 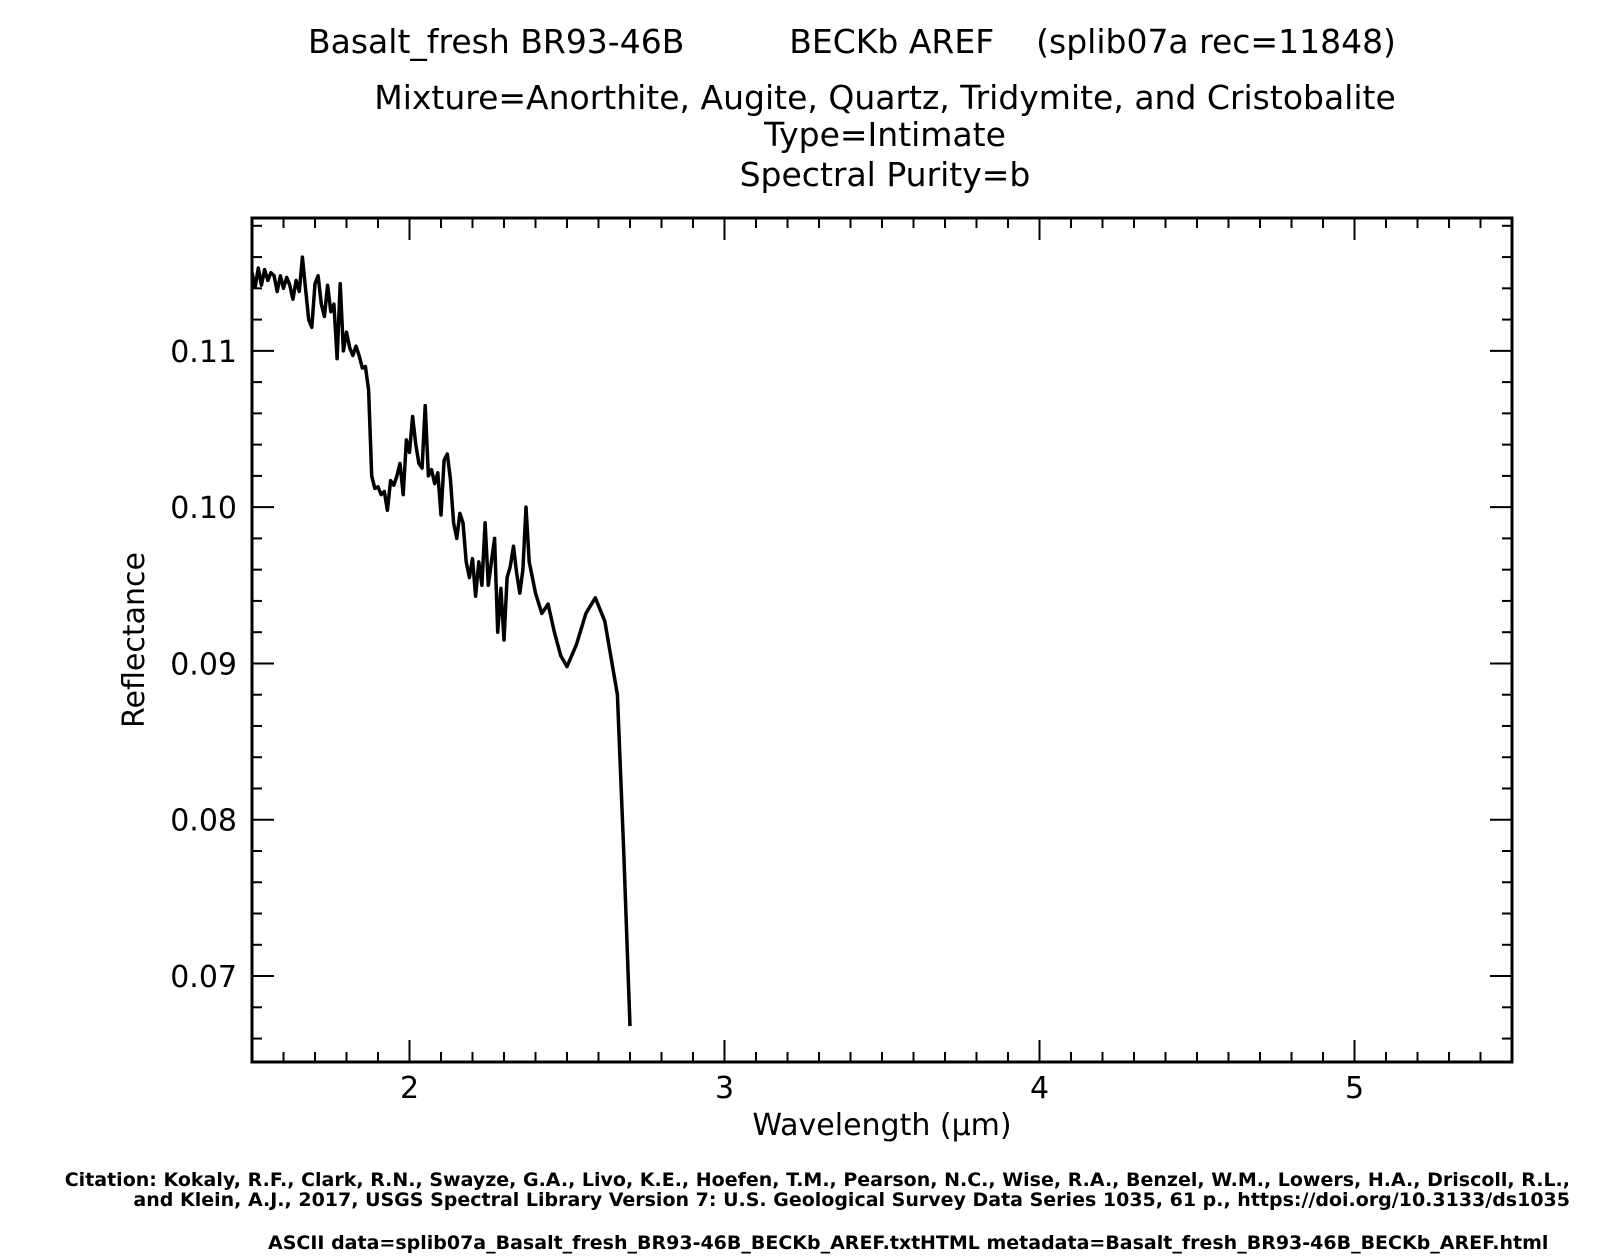 What do you see at coordinates (724, 1088) in the screenshot?
I see `x-tick-label: 3` at bounding box center [724, 1088].